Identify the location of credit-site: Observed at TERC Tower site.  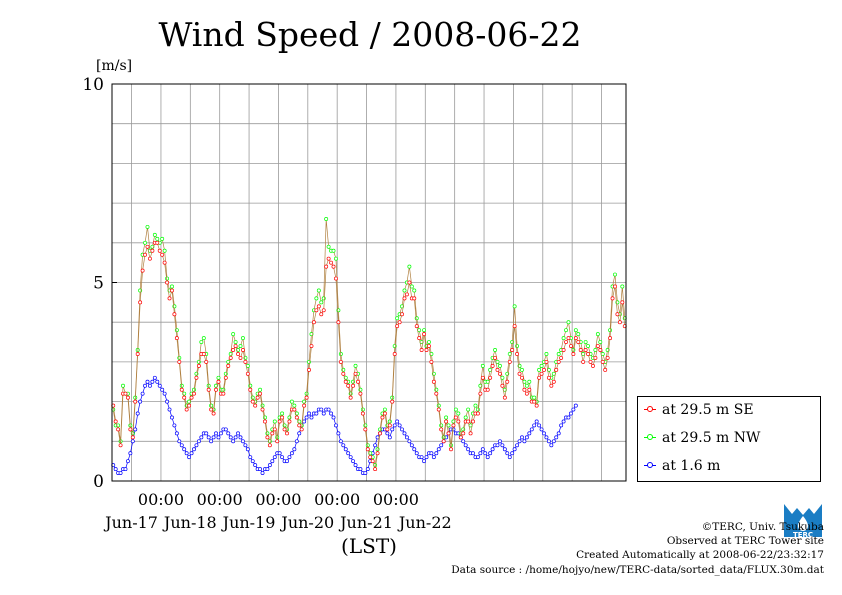
(745, 541).